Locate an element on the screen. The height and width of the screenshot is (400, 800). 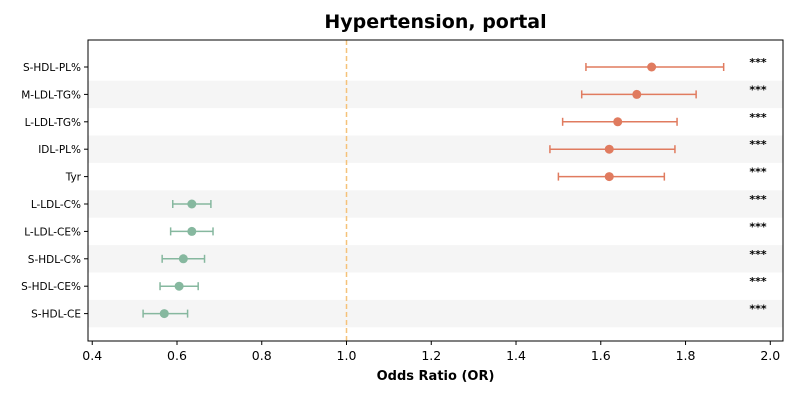
x-tick-label: 2.0 is located at coordinates (770, 355).